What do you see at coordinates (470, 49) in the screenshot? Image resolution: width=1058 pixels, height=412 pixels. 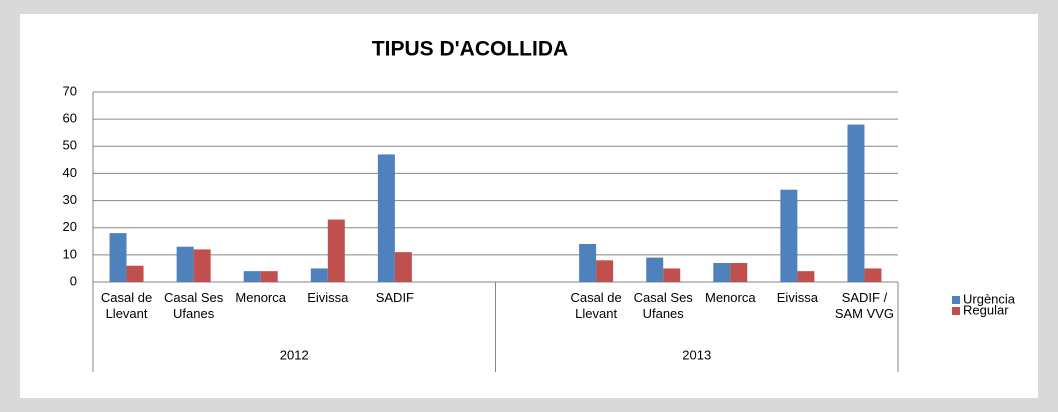 I see `chart-title: TIPUS D'ACOLLIDA` at bounding box center [470, 49].